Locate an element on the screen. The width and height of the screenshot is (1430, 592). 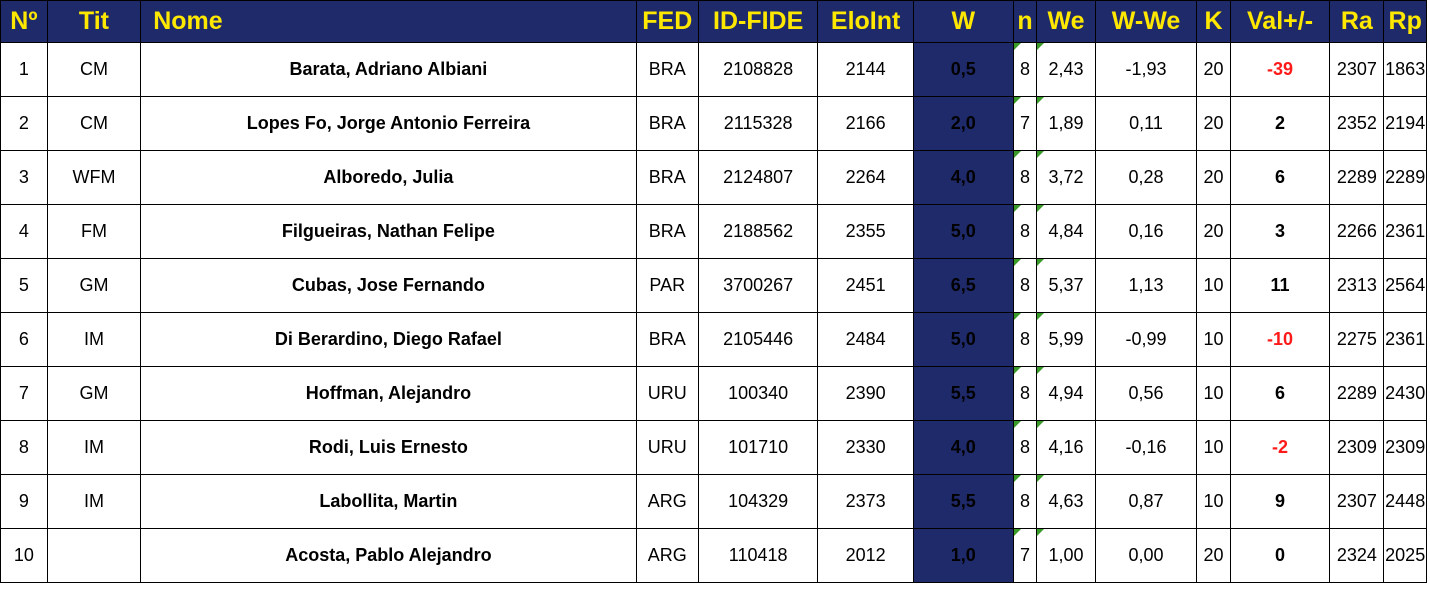
header-fed: FED is located at coordinates (667, 21).